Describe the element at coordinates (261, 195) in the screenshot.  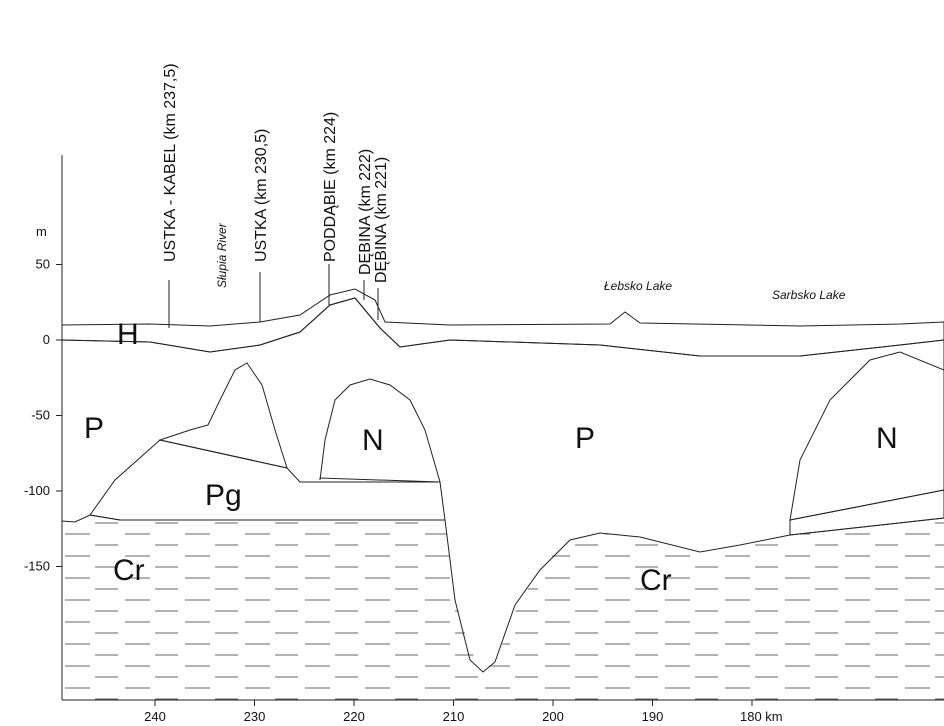
I see `station-label: USTKA (km 230,5)` at that location.